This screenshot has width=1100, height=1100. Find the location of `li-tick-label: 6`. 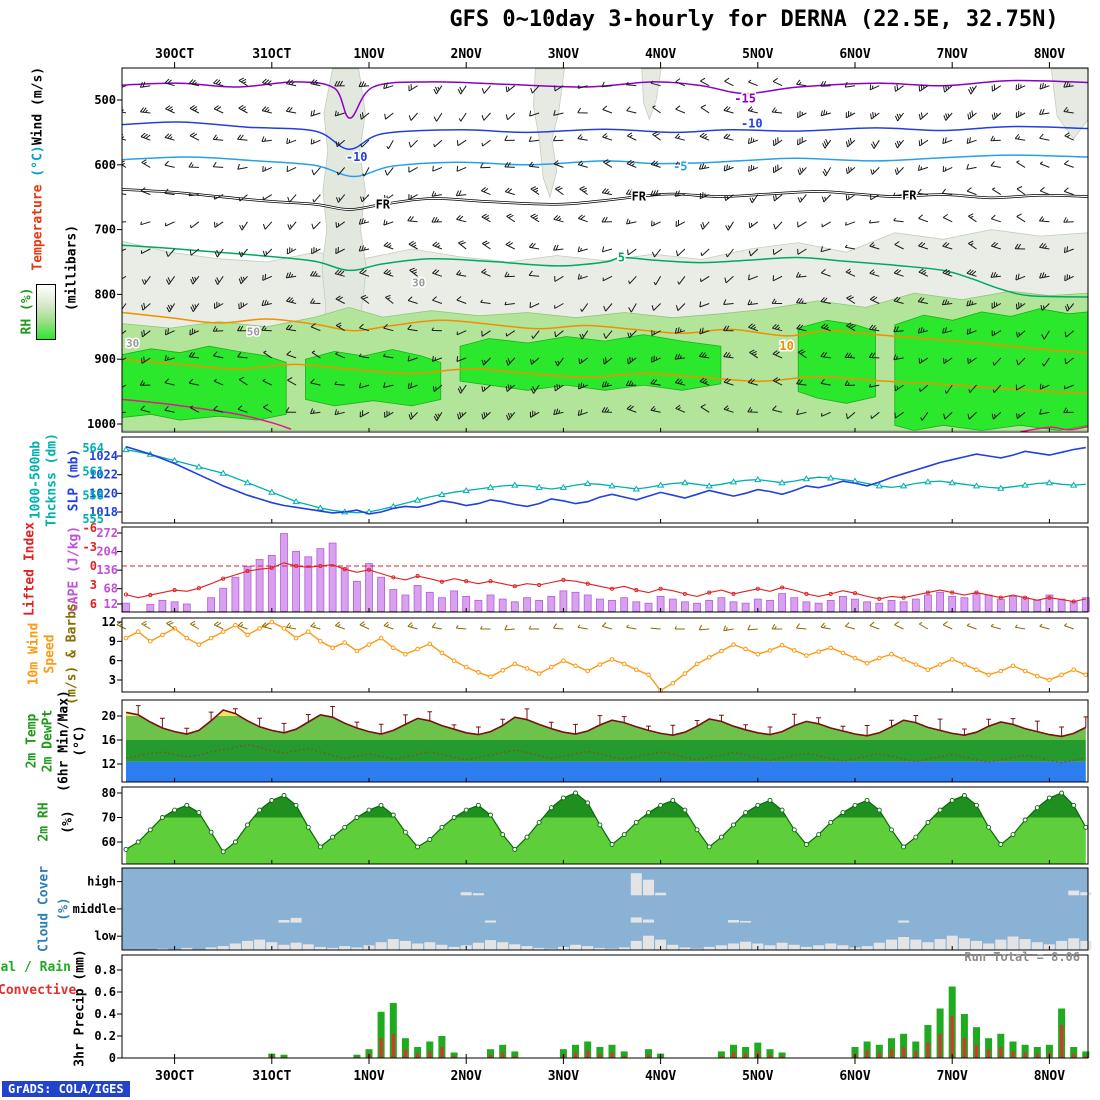

li-tick-label: 6 is located at coordinates (93, 604).